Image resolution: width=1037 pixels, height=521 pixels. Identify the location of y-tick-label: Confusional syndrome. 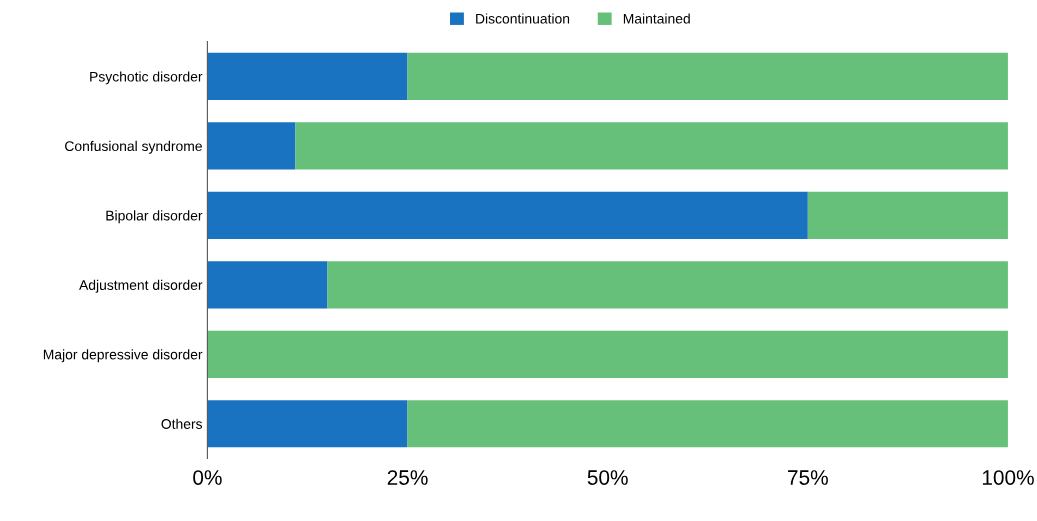
(133, 147).